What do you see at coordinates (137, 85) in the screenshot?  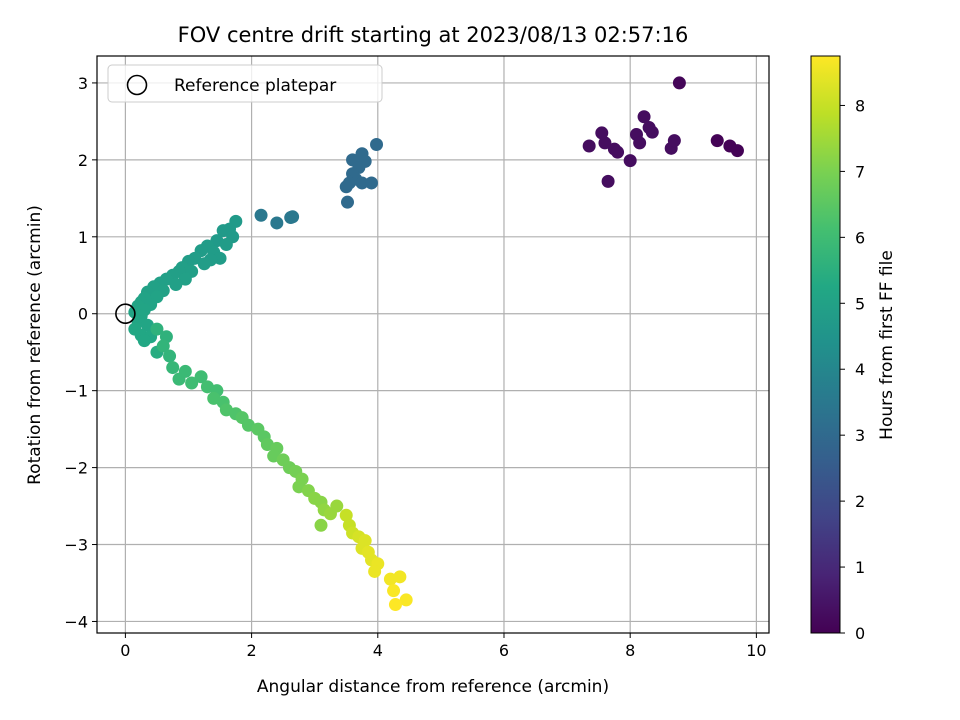 I see `legend-marker-icon` at bounding box center [137, 85].